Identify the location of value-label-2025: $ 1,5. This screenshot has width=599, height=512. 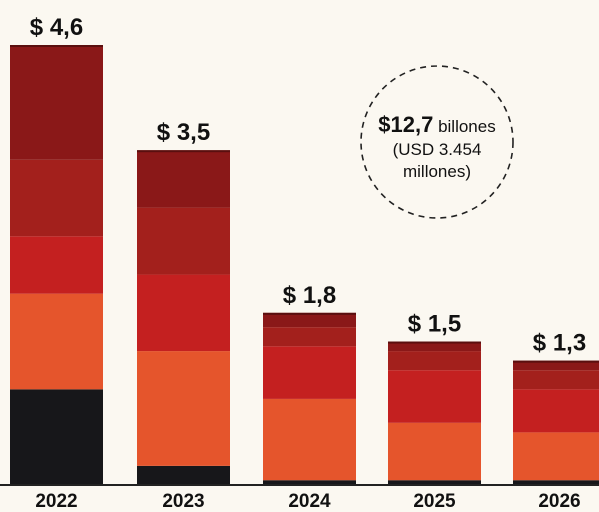
(434, 324).